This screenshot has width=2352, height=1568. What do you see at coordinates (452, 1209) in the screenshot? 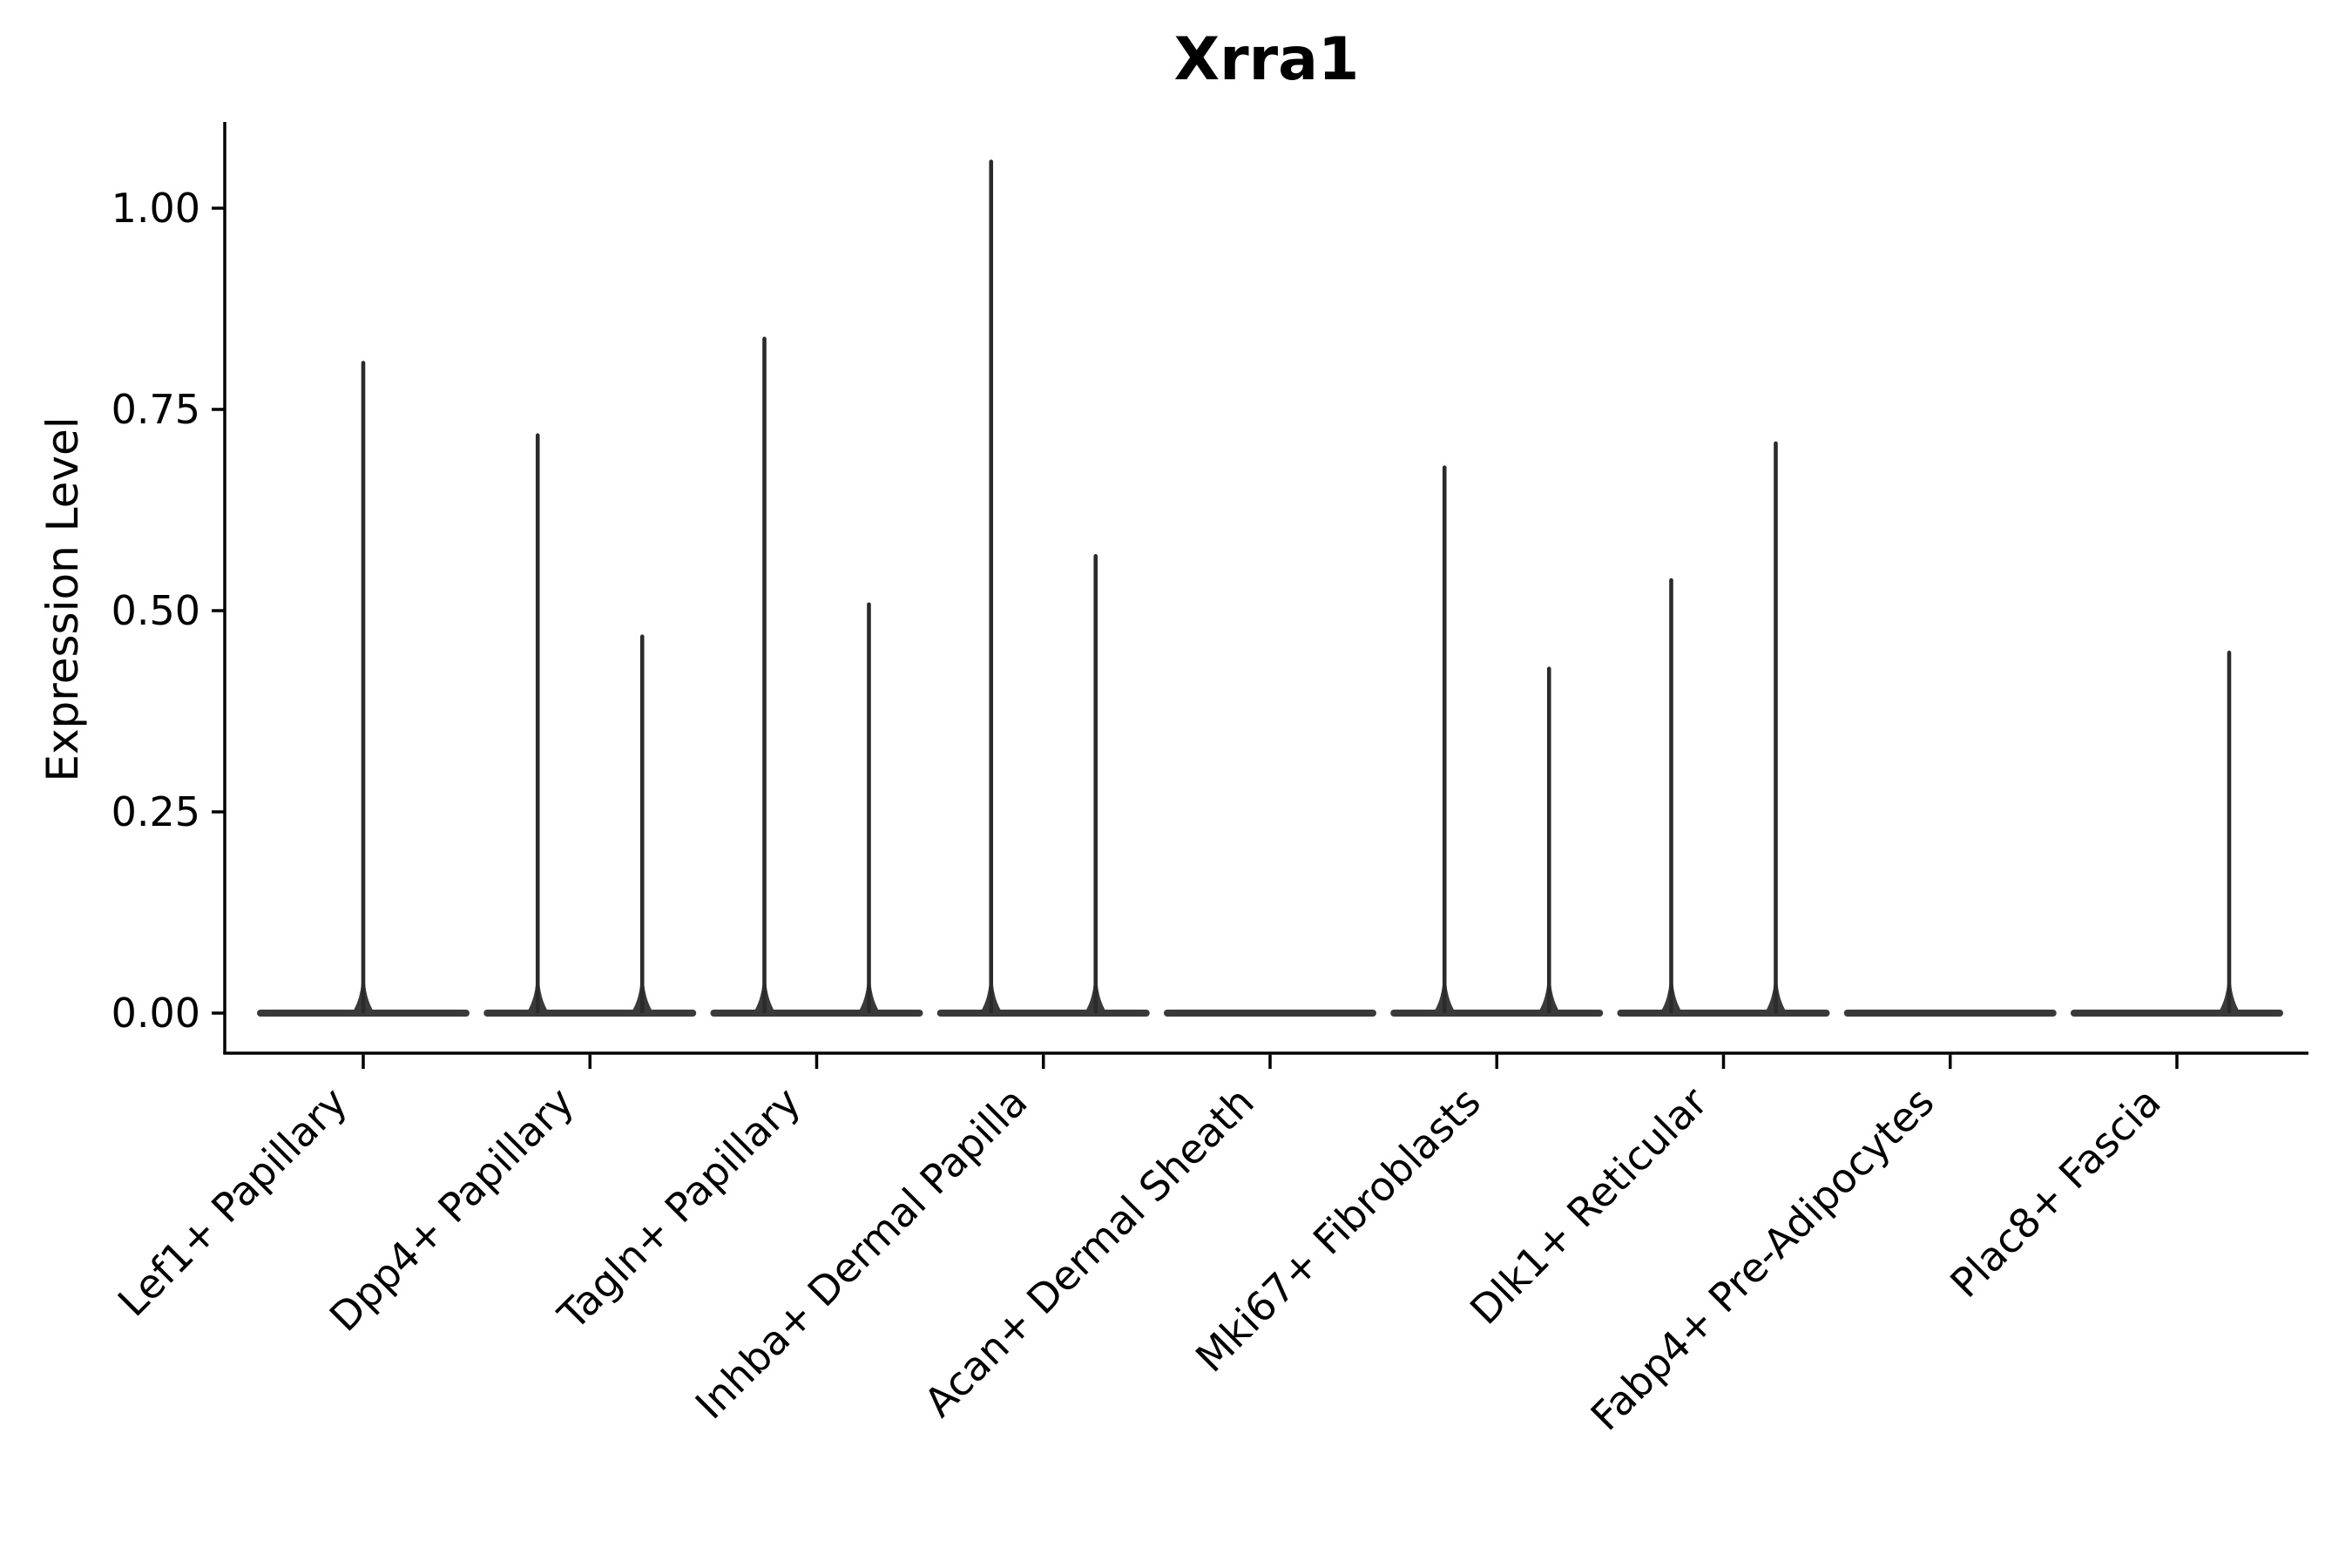
I see `x-tick-label: Dpp4+ Papillary` at bounding box center [452, 1209].